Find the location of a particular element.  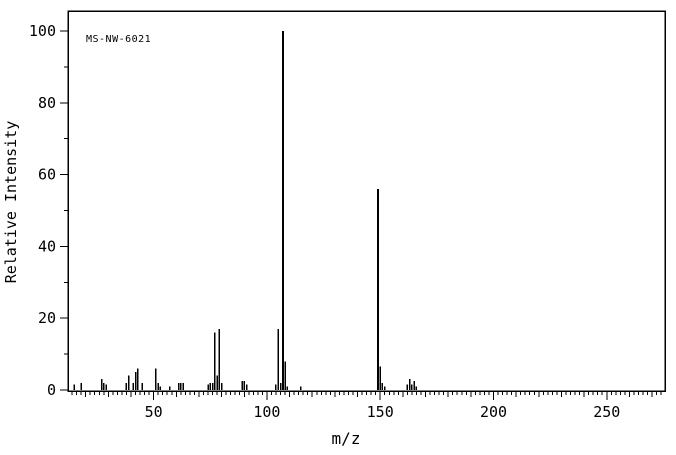

y-axis-title: Relative Intensity is located at coordinates (11, 202).